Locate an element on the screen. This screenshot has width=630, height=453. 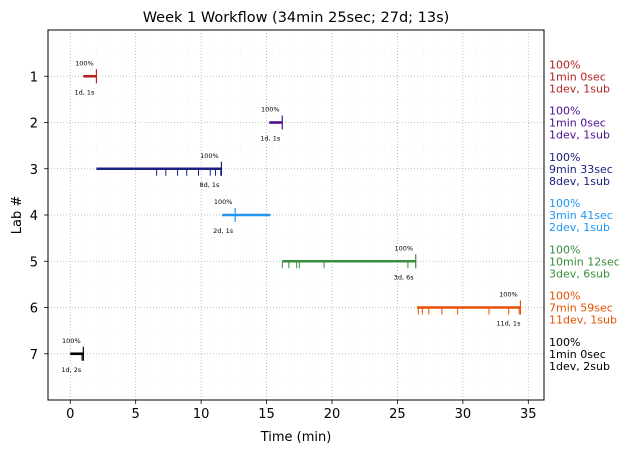
lab-5-percent-label: 100% is located at coordinates (403, 248).